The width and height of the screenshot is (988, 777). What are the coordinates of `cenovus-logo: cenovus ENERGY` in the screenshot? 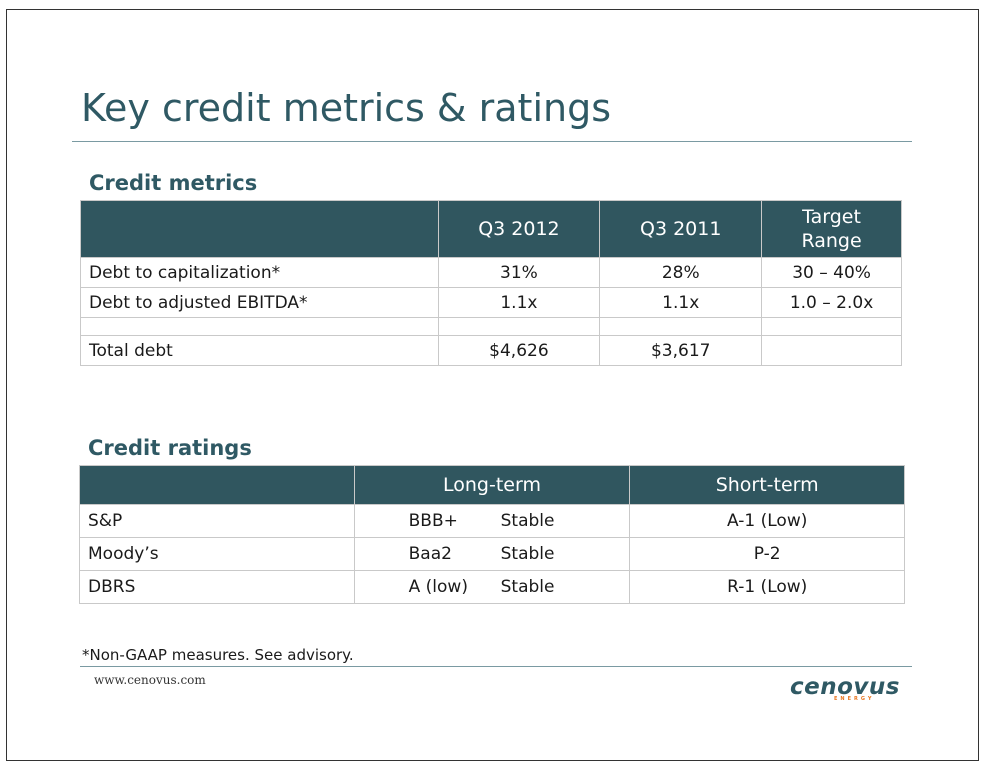 It's located at (845, 691).